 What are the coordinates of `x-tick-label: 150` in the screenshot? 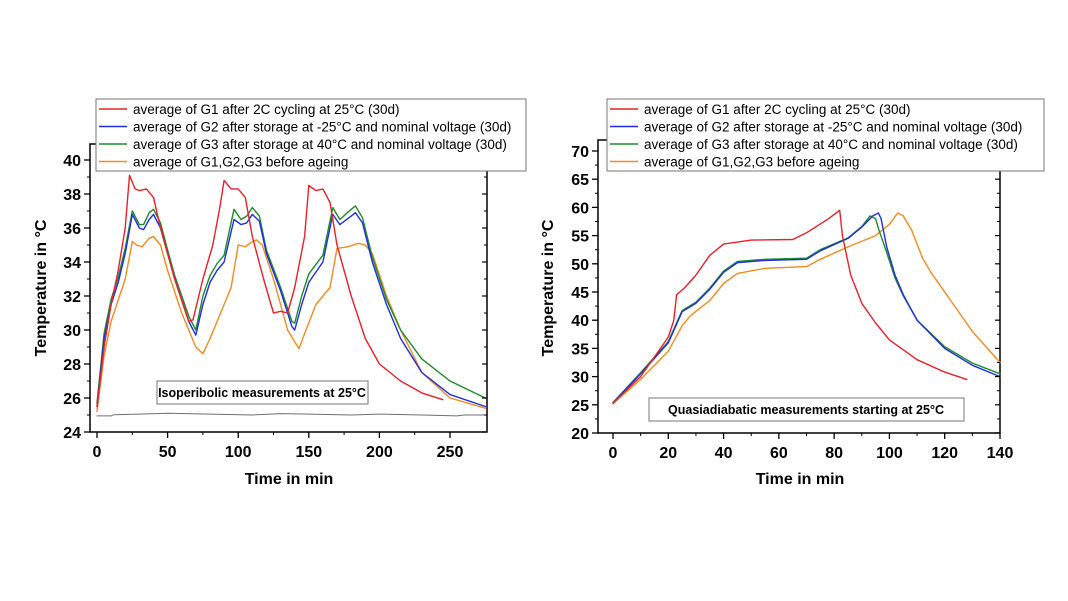 It's located at (308, 452).